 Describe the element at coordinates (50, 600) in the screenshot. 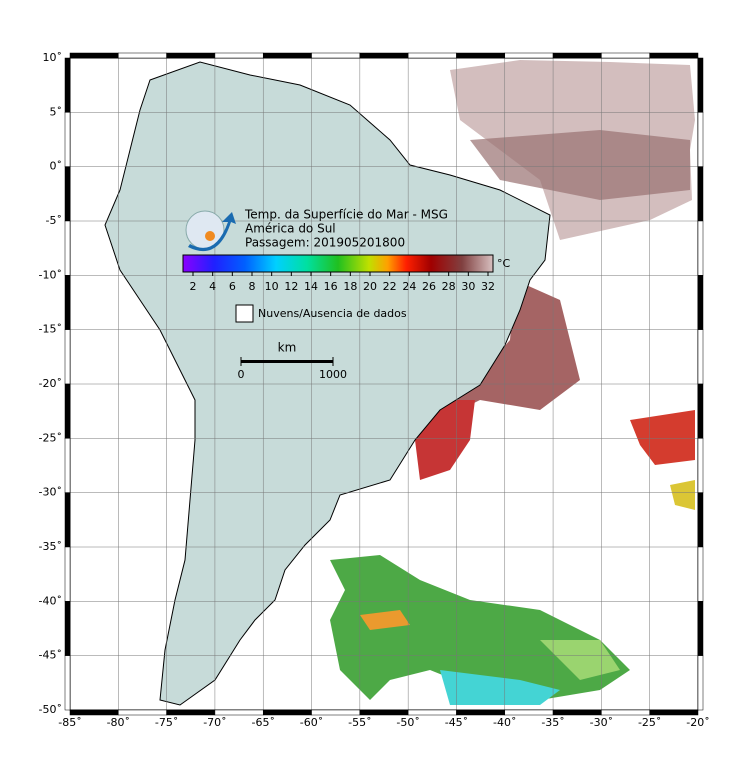

I see `lat-tick-label: -40˚` at that location.